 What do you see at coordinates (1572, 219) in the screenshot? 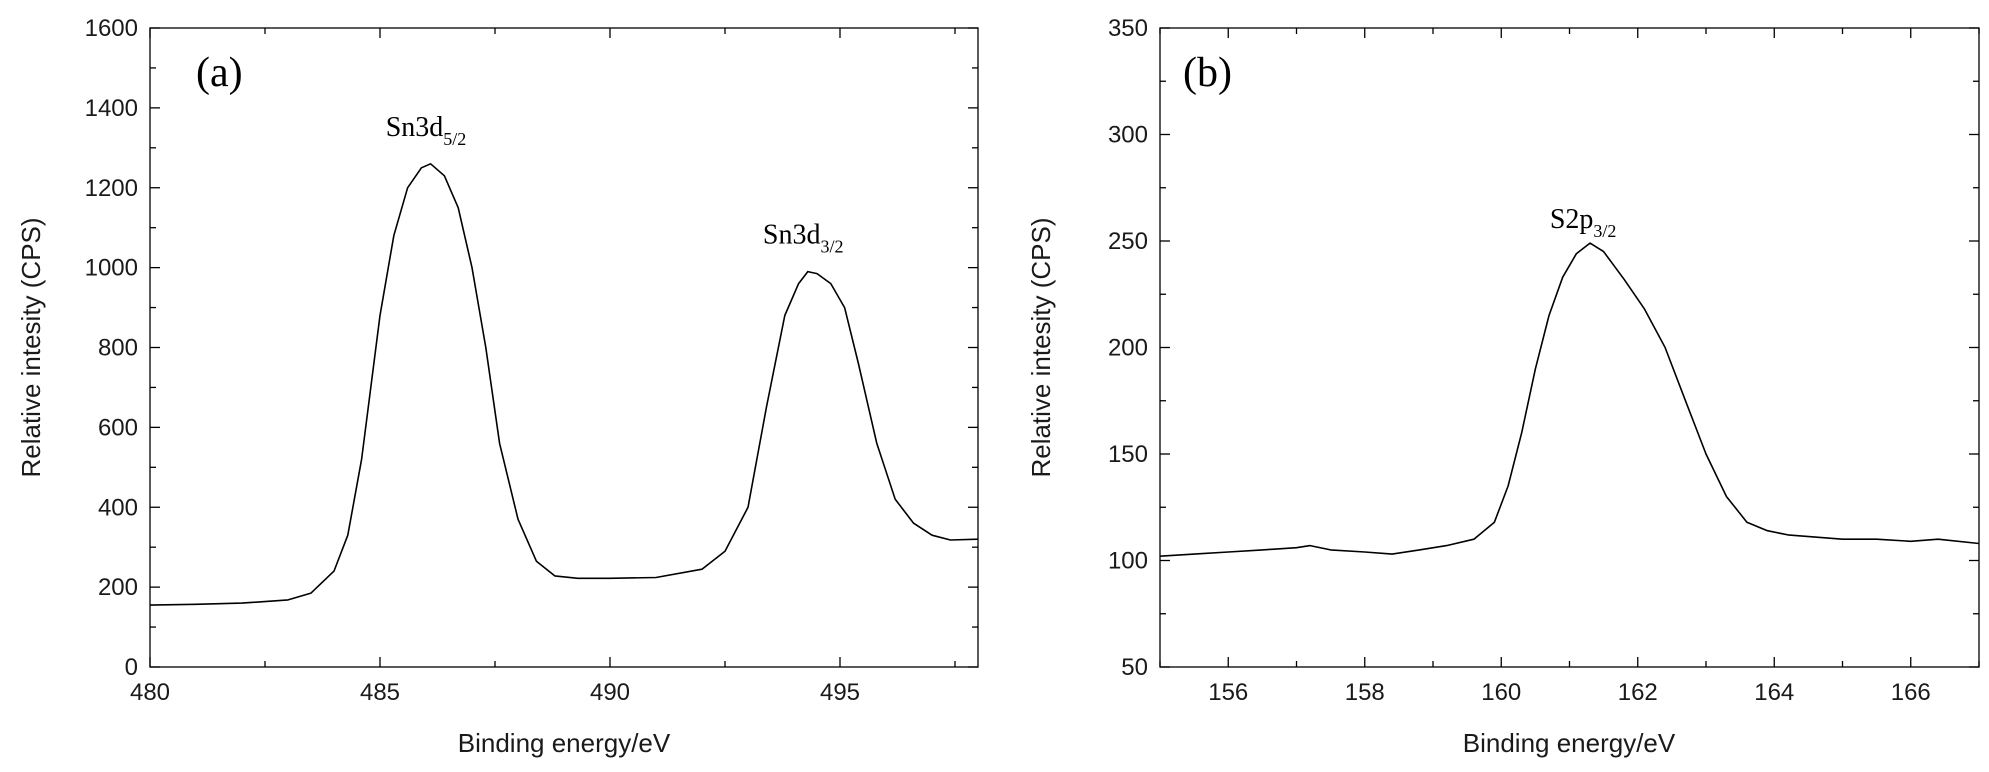
I see `peak-label-main: S2p` at bounding box center [1572, 219].